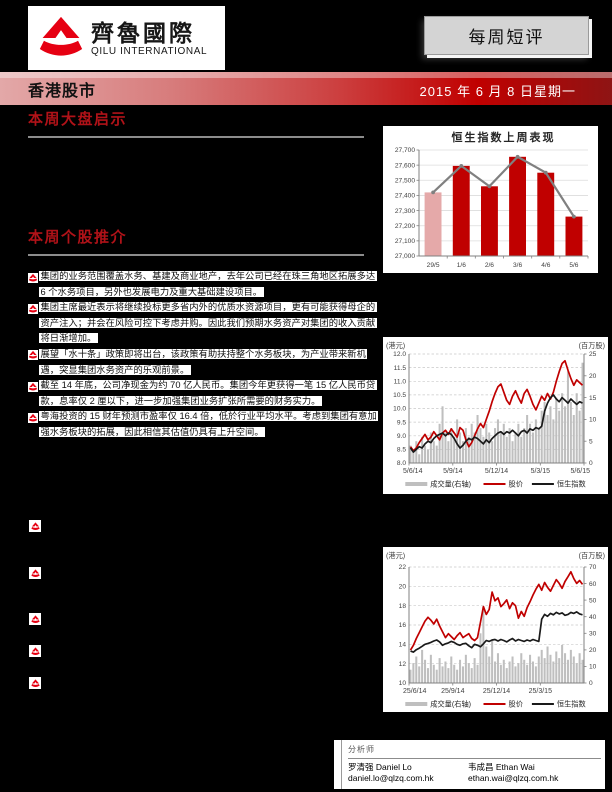 Image resolution: width=612 pixels, height=792 pixels. What do you see at coordinates (401, 463) in the screenshot?
I see `svg-text: 8.0` at bounding box center [401, 463].